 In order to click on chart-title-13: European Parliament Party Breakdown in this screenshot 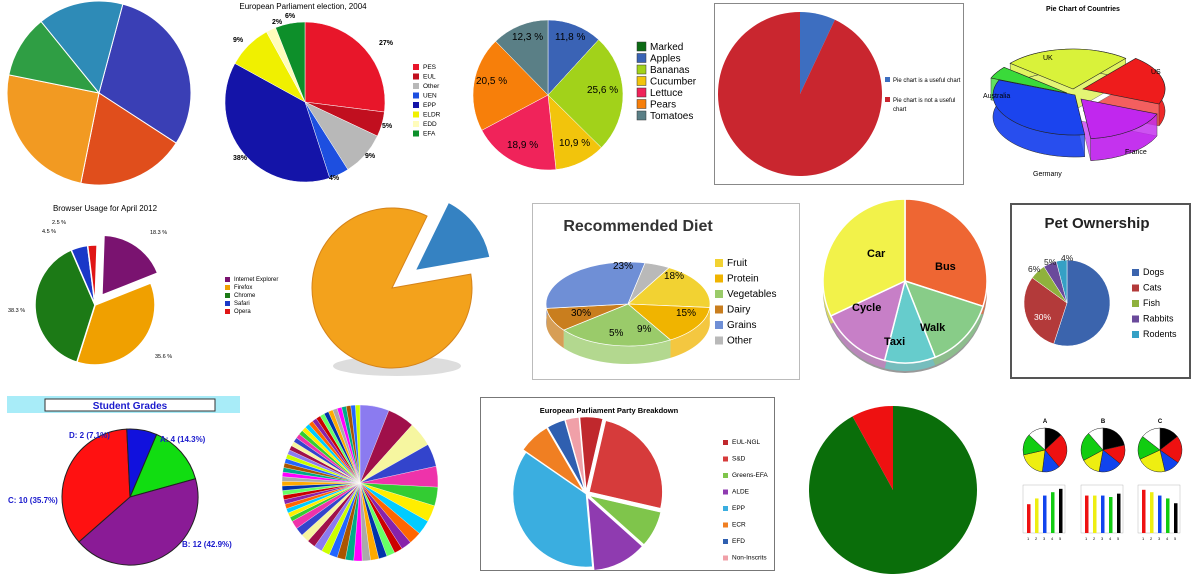, I will do `click(609, 410)`.